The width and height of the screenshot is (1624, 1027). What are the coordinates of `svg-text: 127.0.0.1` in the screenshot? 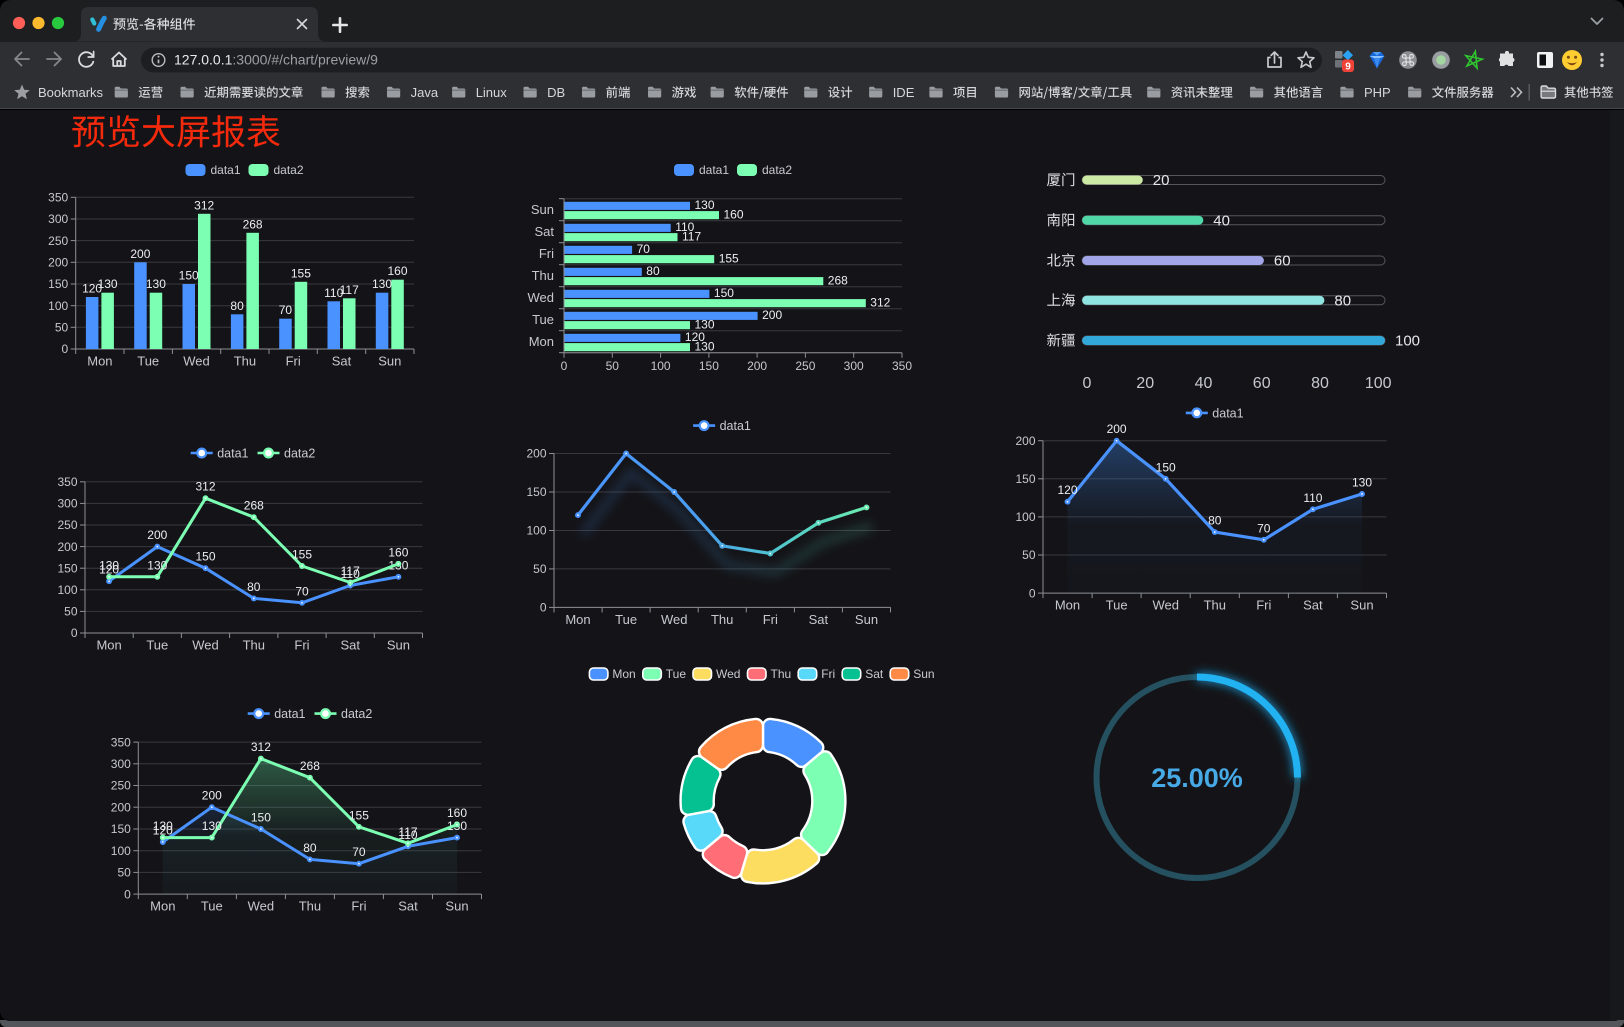 It's located at (203, 59).